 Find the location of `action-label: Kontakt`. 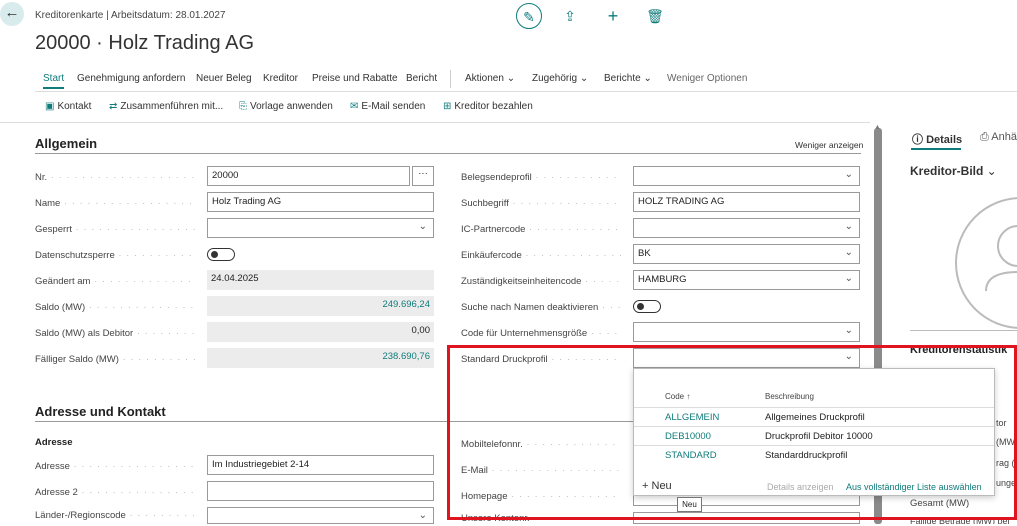

action-label: Kontakt is located at coordinates (74, 106).